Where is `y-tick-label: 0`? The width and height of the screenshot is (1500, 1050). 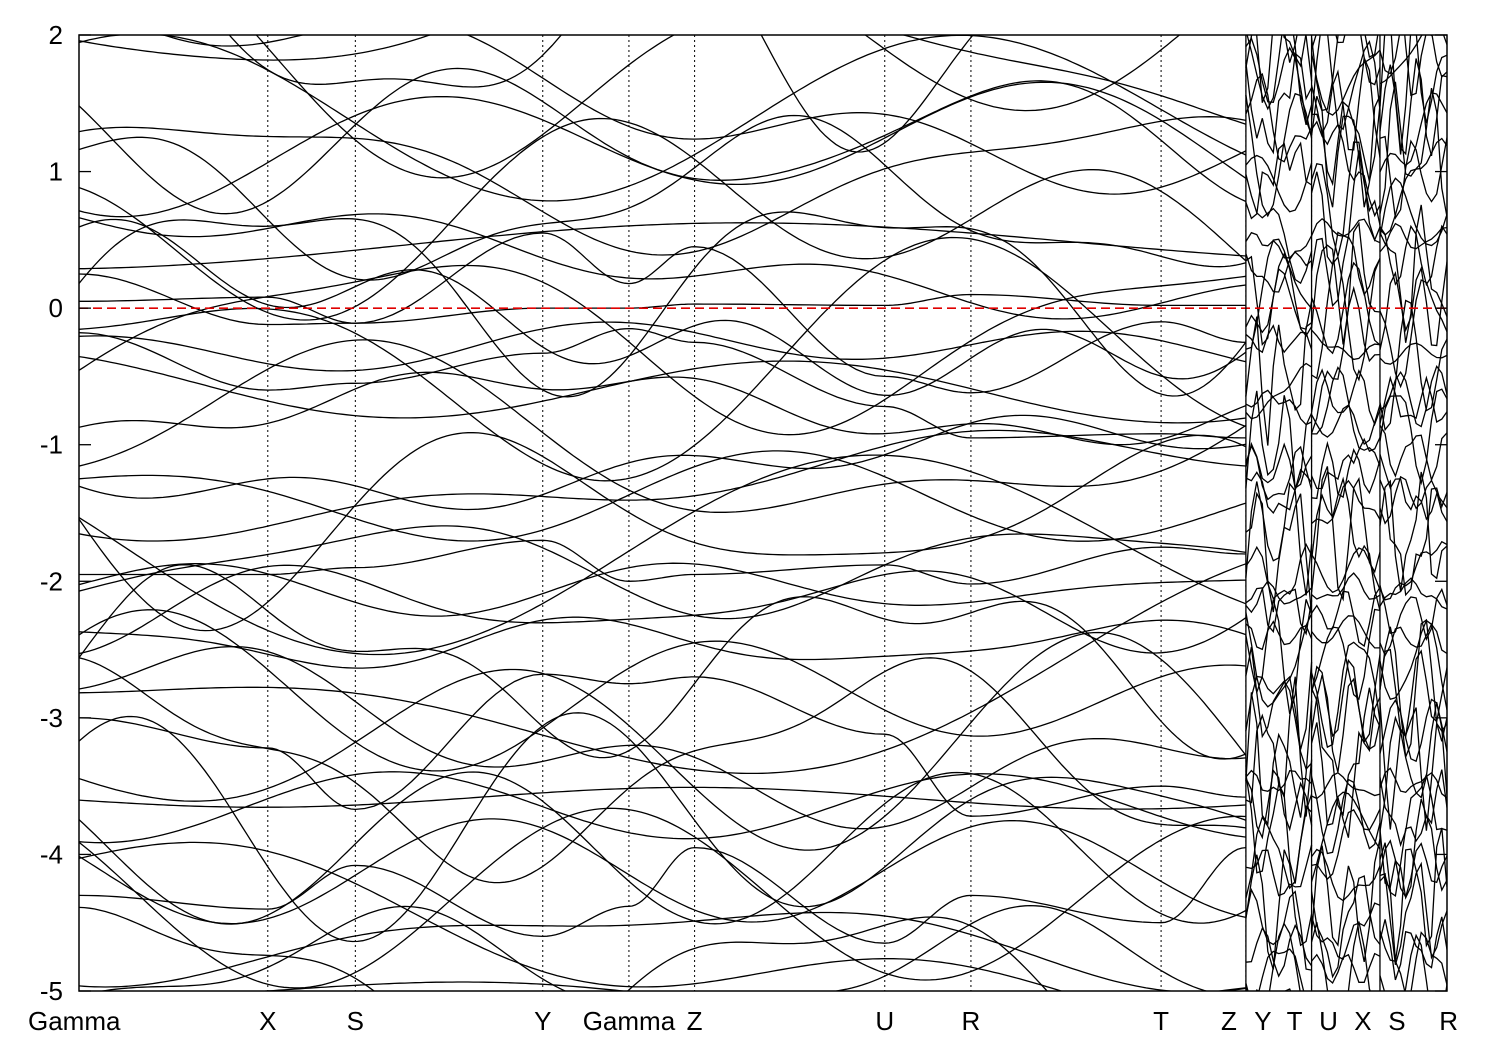 y-tick-label: 0 is located at coordinates (56, 308).